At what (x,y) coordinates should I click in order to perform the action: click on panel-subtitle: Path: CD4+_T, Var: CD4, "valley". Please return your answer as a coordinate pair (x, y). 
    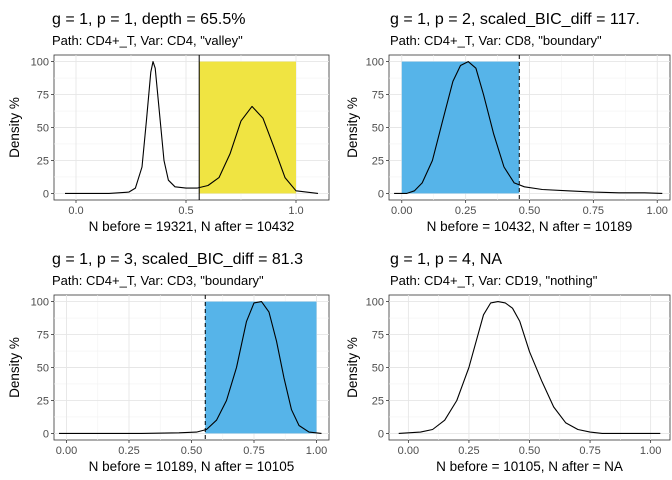
    Looking at the image, I should click on (147, 40).